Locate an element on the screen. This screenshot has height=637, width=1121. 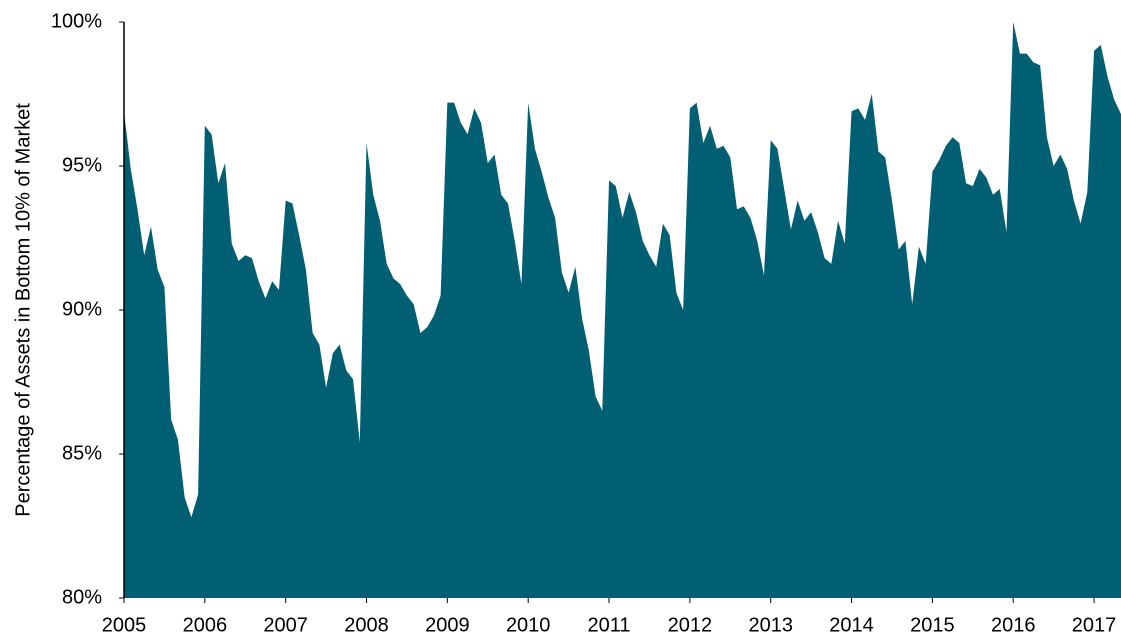
x-tick-label: 2005 is located at coordinates (124, 625).